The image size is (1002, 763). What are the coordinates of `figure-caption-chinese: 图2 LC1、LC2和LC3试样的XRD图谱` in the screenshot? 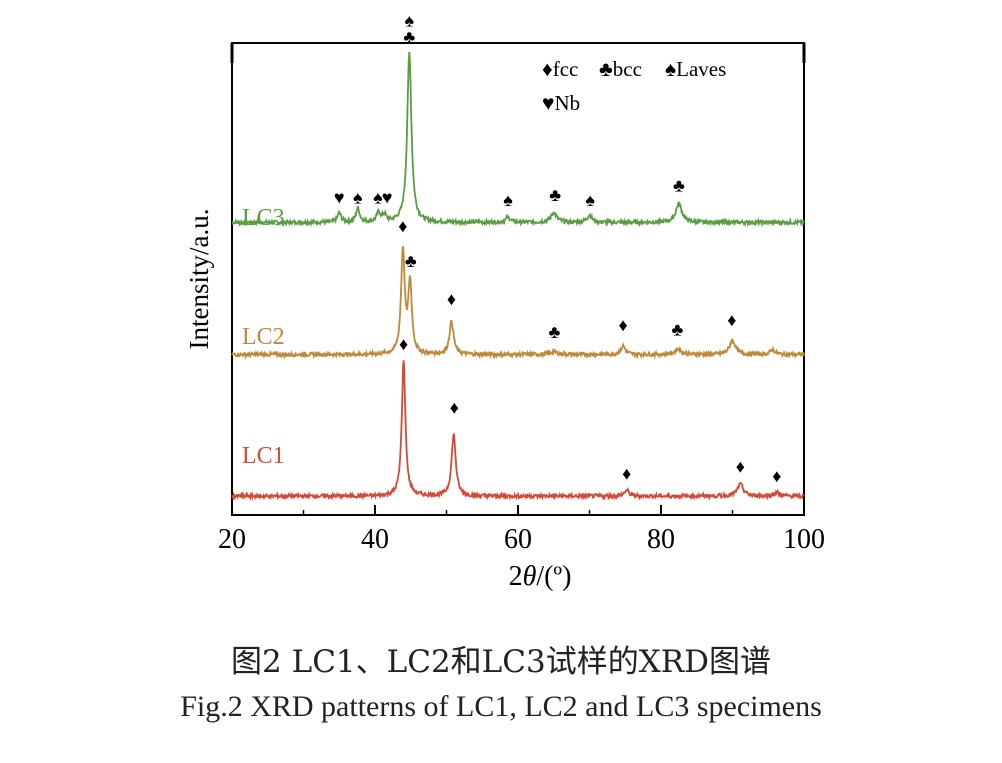 It's located at (501, 662).